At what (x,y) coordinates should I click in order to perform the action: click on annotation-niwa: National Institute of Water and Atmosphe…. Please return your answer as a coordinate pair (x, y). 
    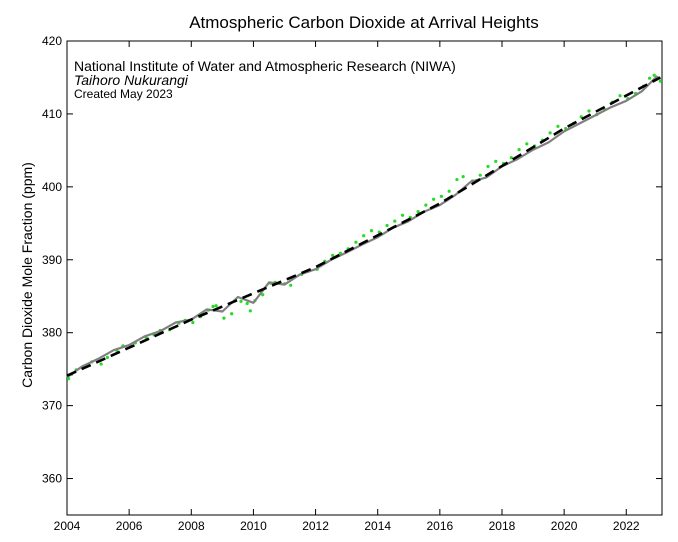
    Looking at the image, I should click on (265, 66).